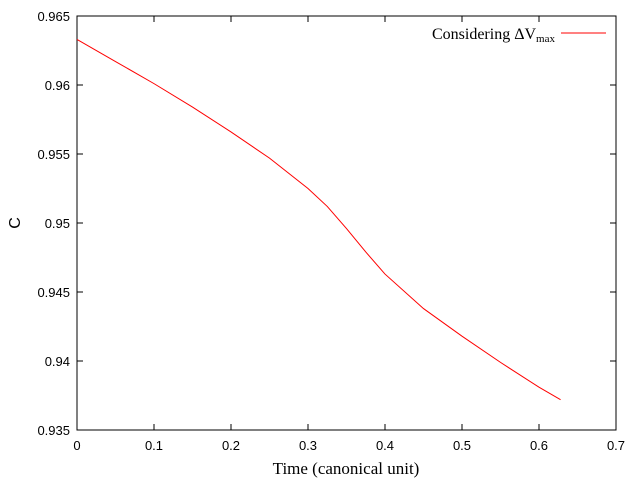  Describe the element at coordinates (53, 292) in the screenshot. I see `y-tick-label: 0.945` at that location.